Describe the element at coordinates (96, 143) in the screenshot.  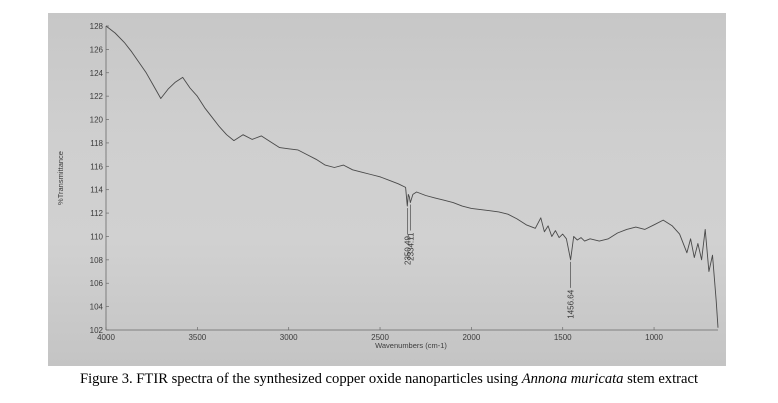
I see `y-tick-label: 118` at that location.